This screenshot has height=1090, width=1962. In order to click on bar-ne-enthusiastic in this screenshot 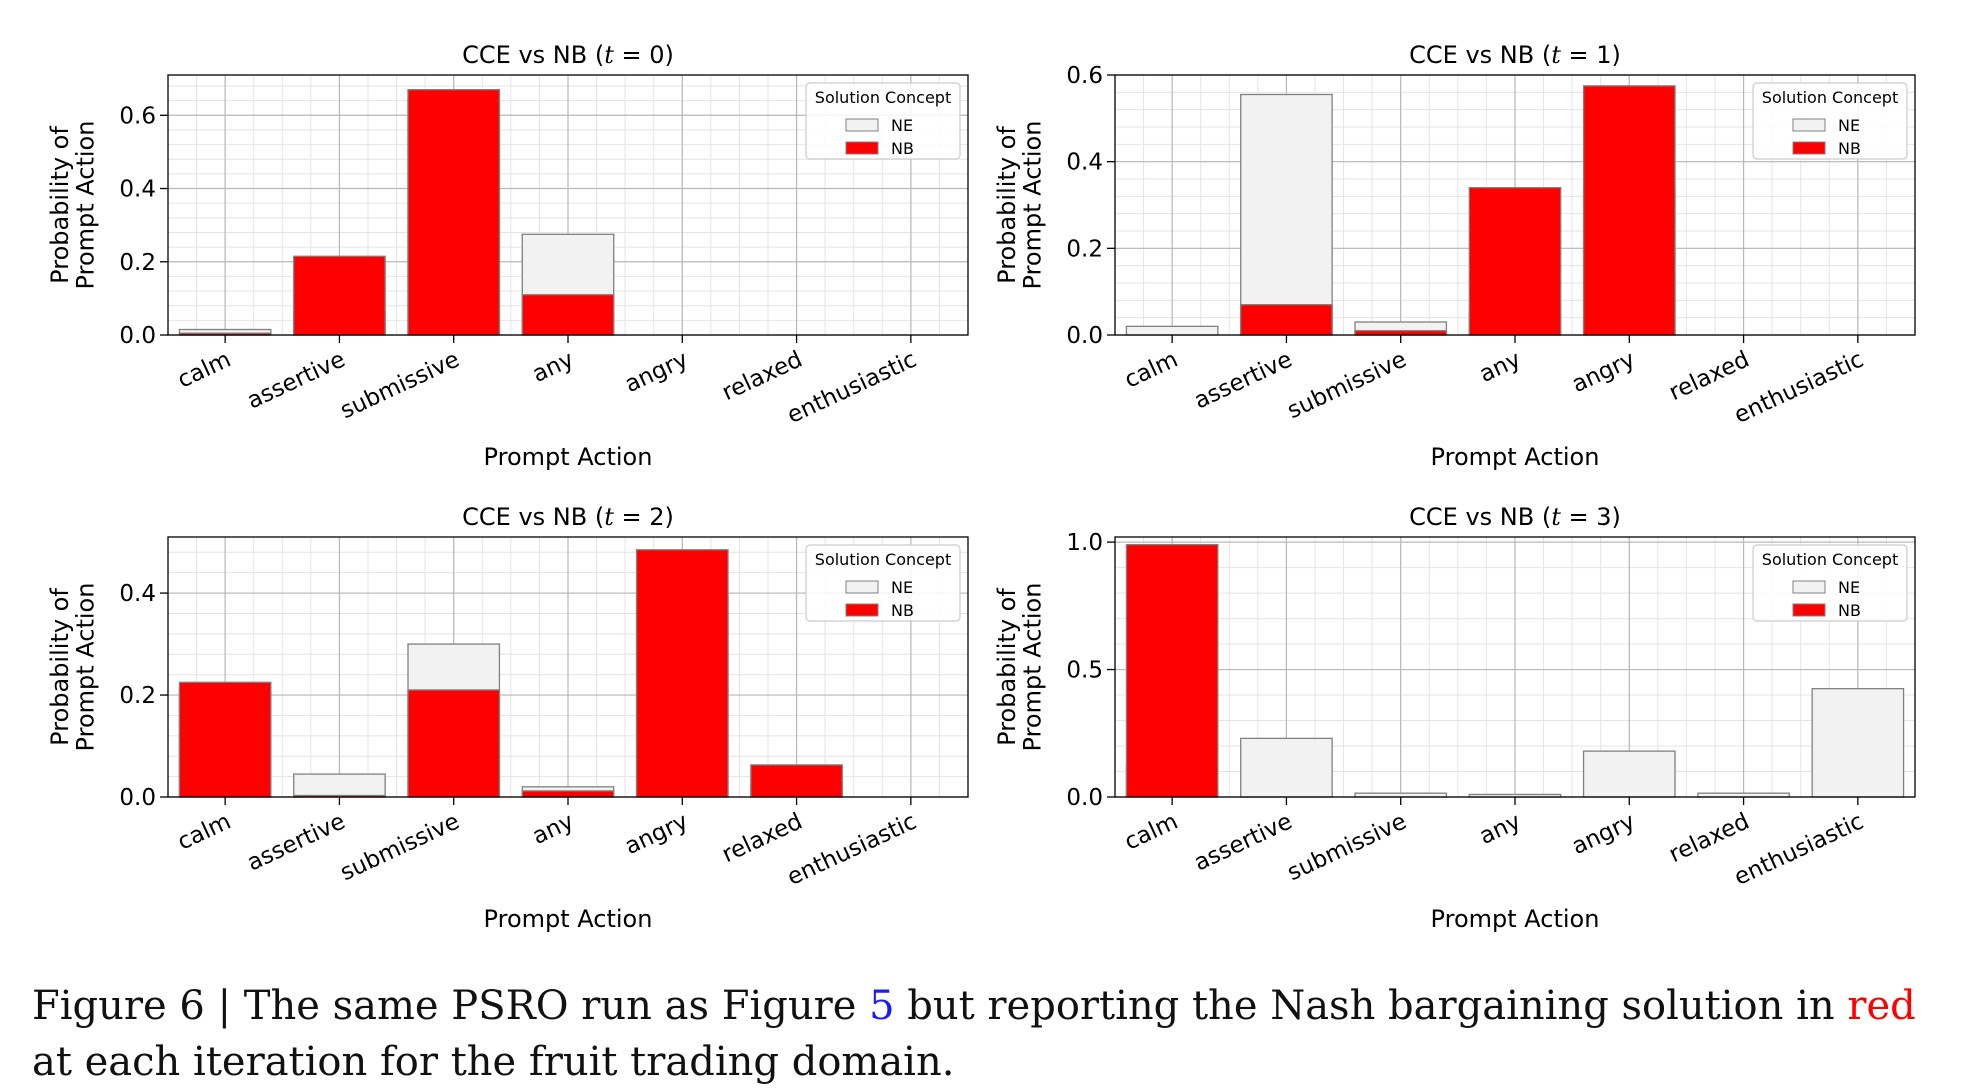, I will do `click(1858, 743)`.